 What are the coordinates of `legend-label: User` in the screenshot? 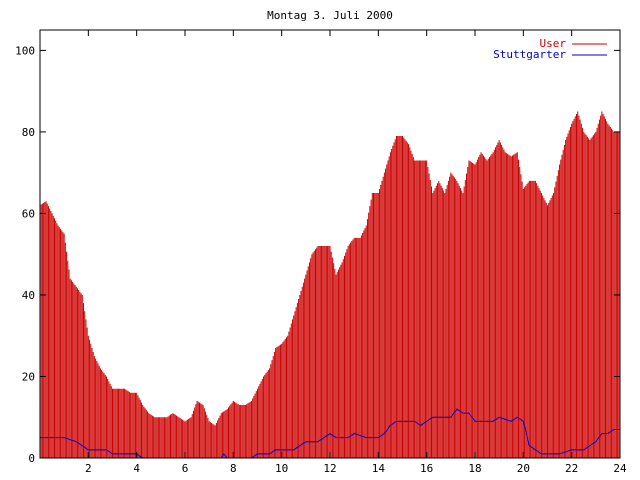 It's located at (553, 43).